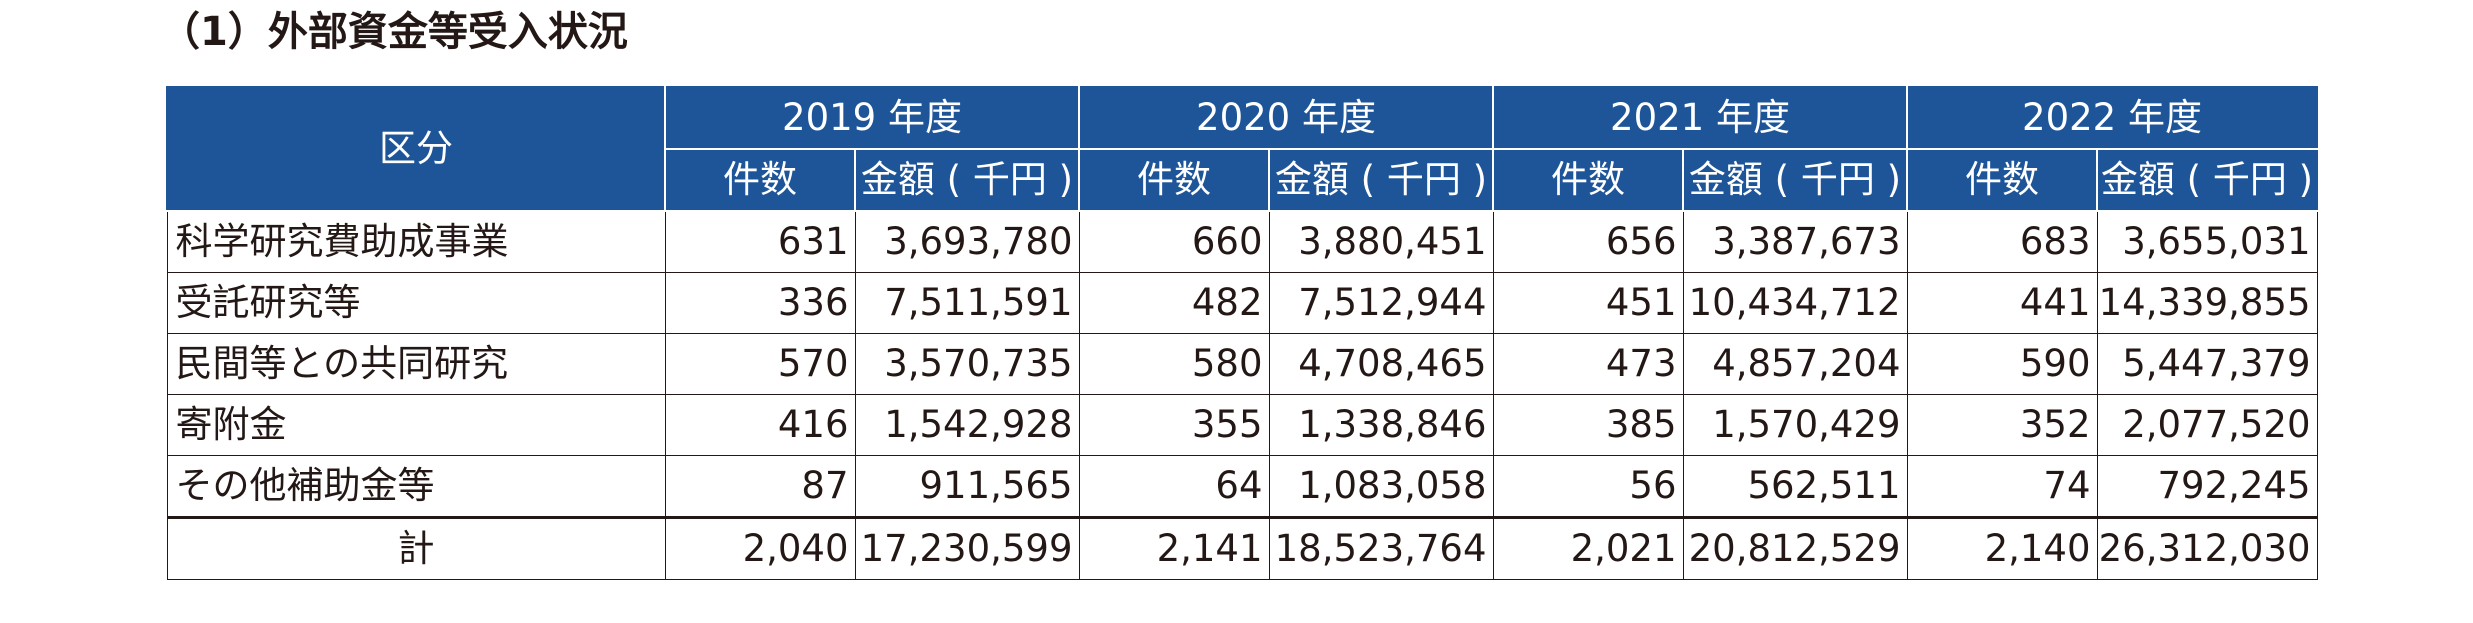 This screenshot has height=623, width=2473. I want to click on total-amount-cell: 18,523,764, so click(1381, 548).